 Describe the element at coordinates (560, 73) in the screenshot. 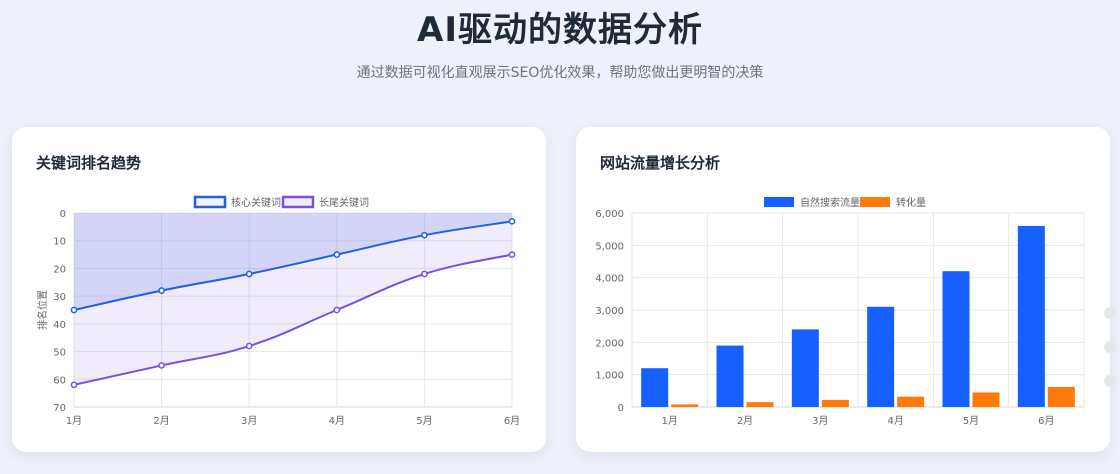

I see `page-subtitle: 通过数据可视化直观展示SEO优化效果，帮助您做出更明智的决策` at that location.